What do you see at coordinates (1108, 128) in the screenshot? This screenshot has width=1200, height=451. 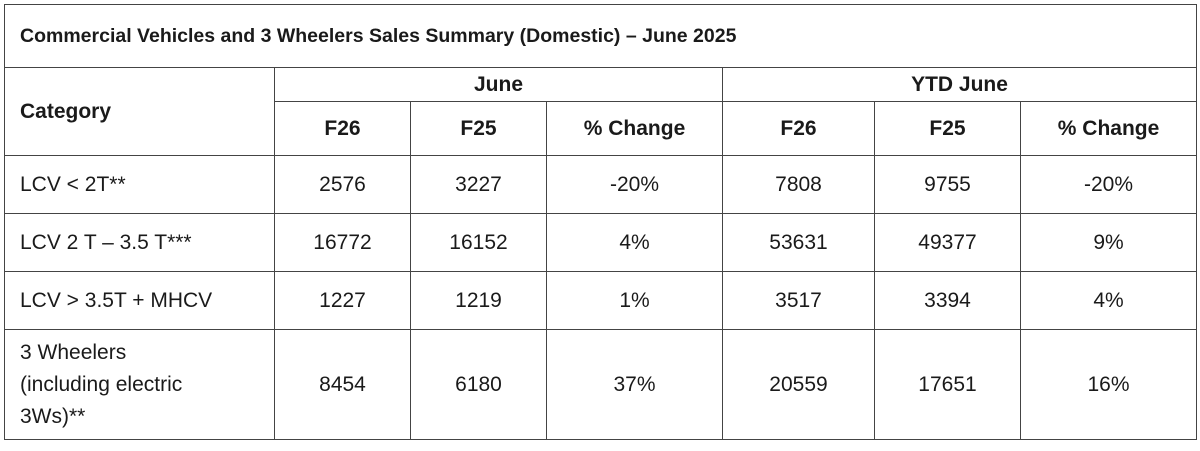 I see `subheader-ytd-change: % Change` at bounding box center [1108, 128].